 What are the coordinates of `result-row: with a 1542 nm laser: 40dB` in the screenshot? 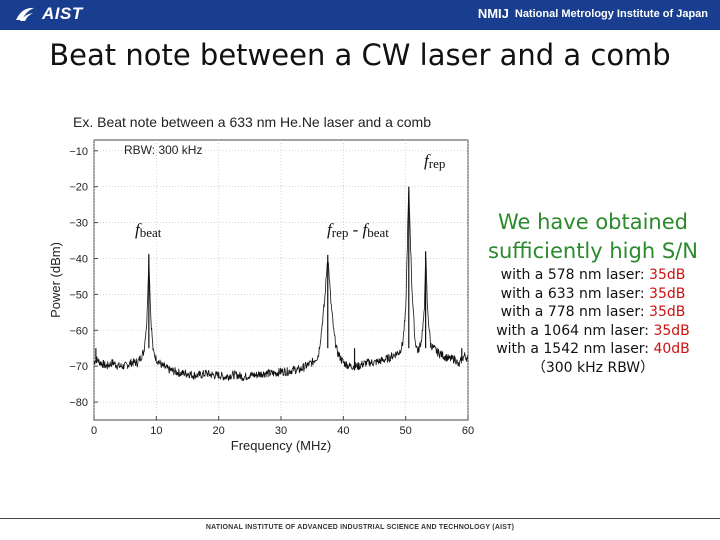 It's located at (593, 349).